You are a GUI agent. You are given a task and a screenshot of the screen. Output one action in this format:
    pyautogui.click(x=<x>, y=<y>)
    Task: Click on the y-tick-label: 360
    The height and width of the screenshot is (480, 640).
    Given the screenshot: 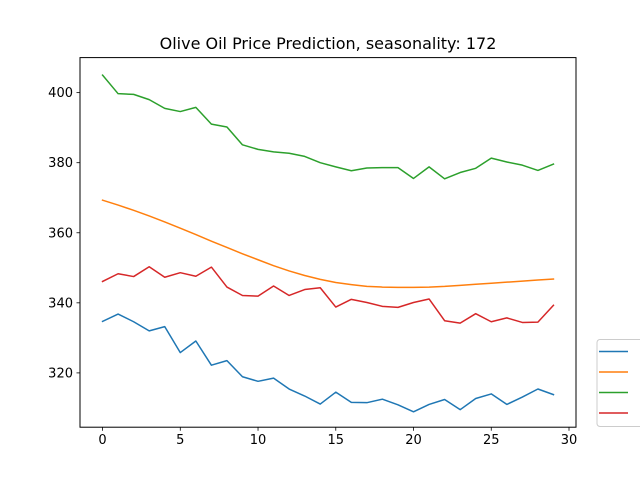 What is the action you would take?
    pyautogui.click(x=60, y=233)
    